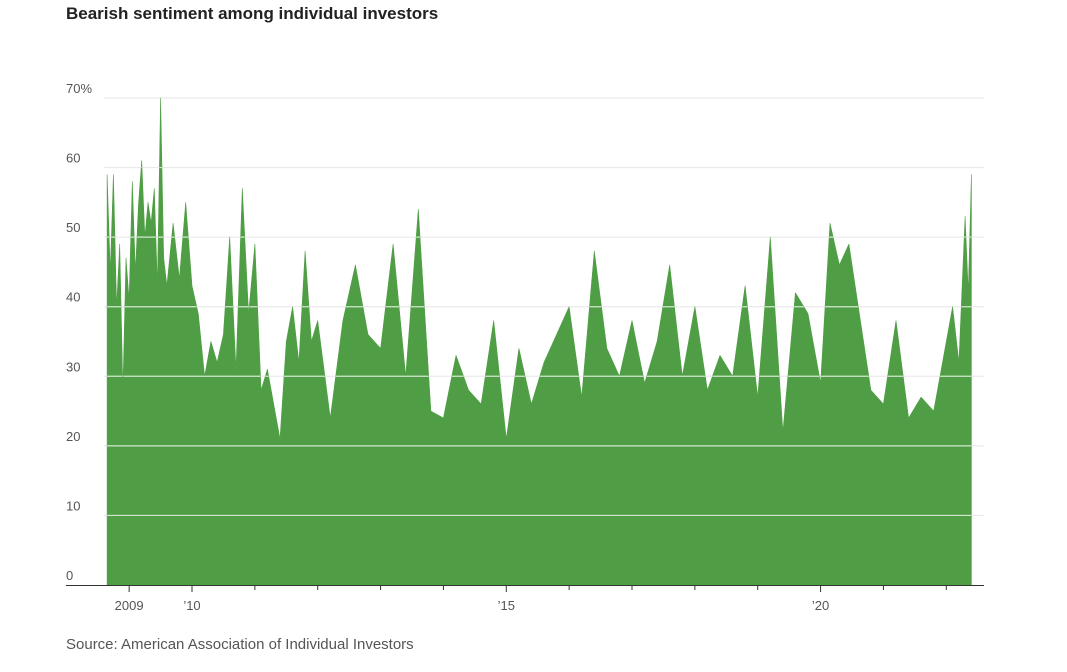 The image size is (1067, 672). Describe the element at coordinates (73, 505) in the screenshot. I see `y-tick-label-10: 10` at that location.